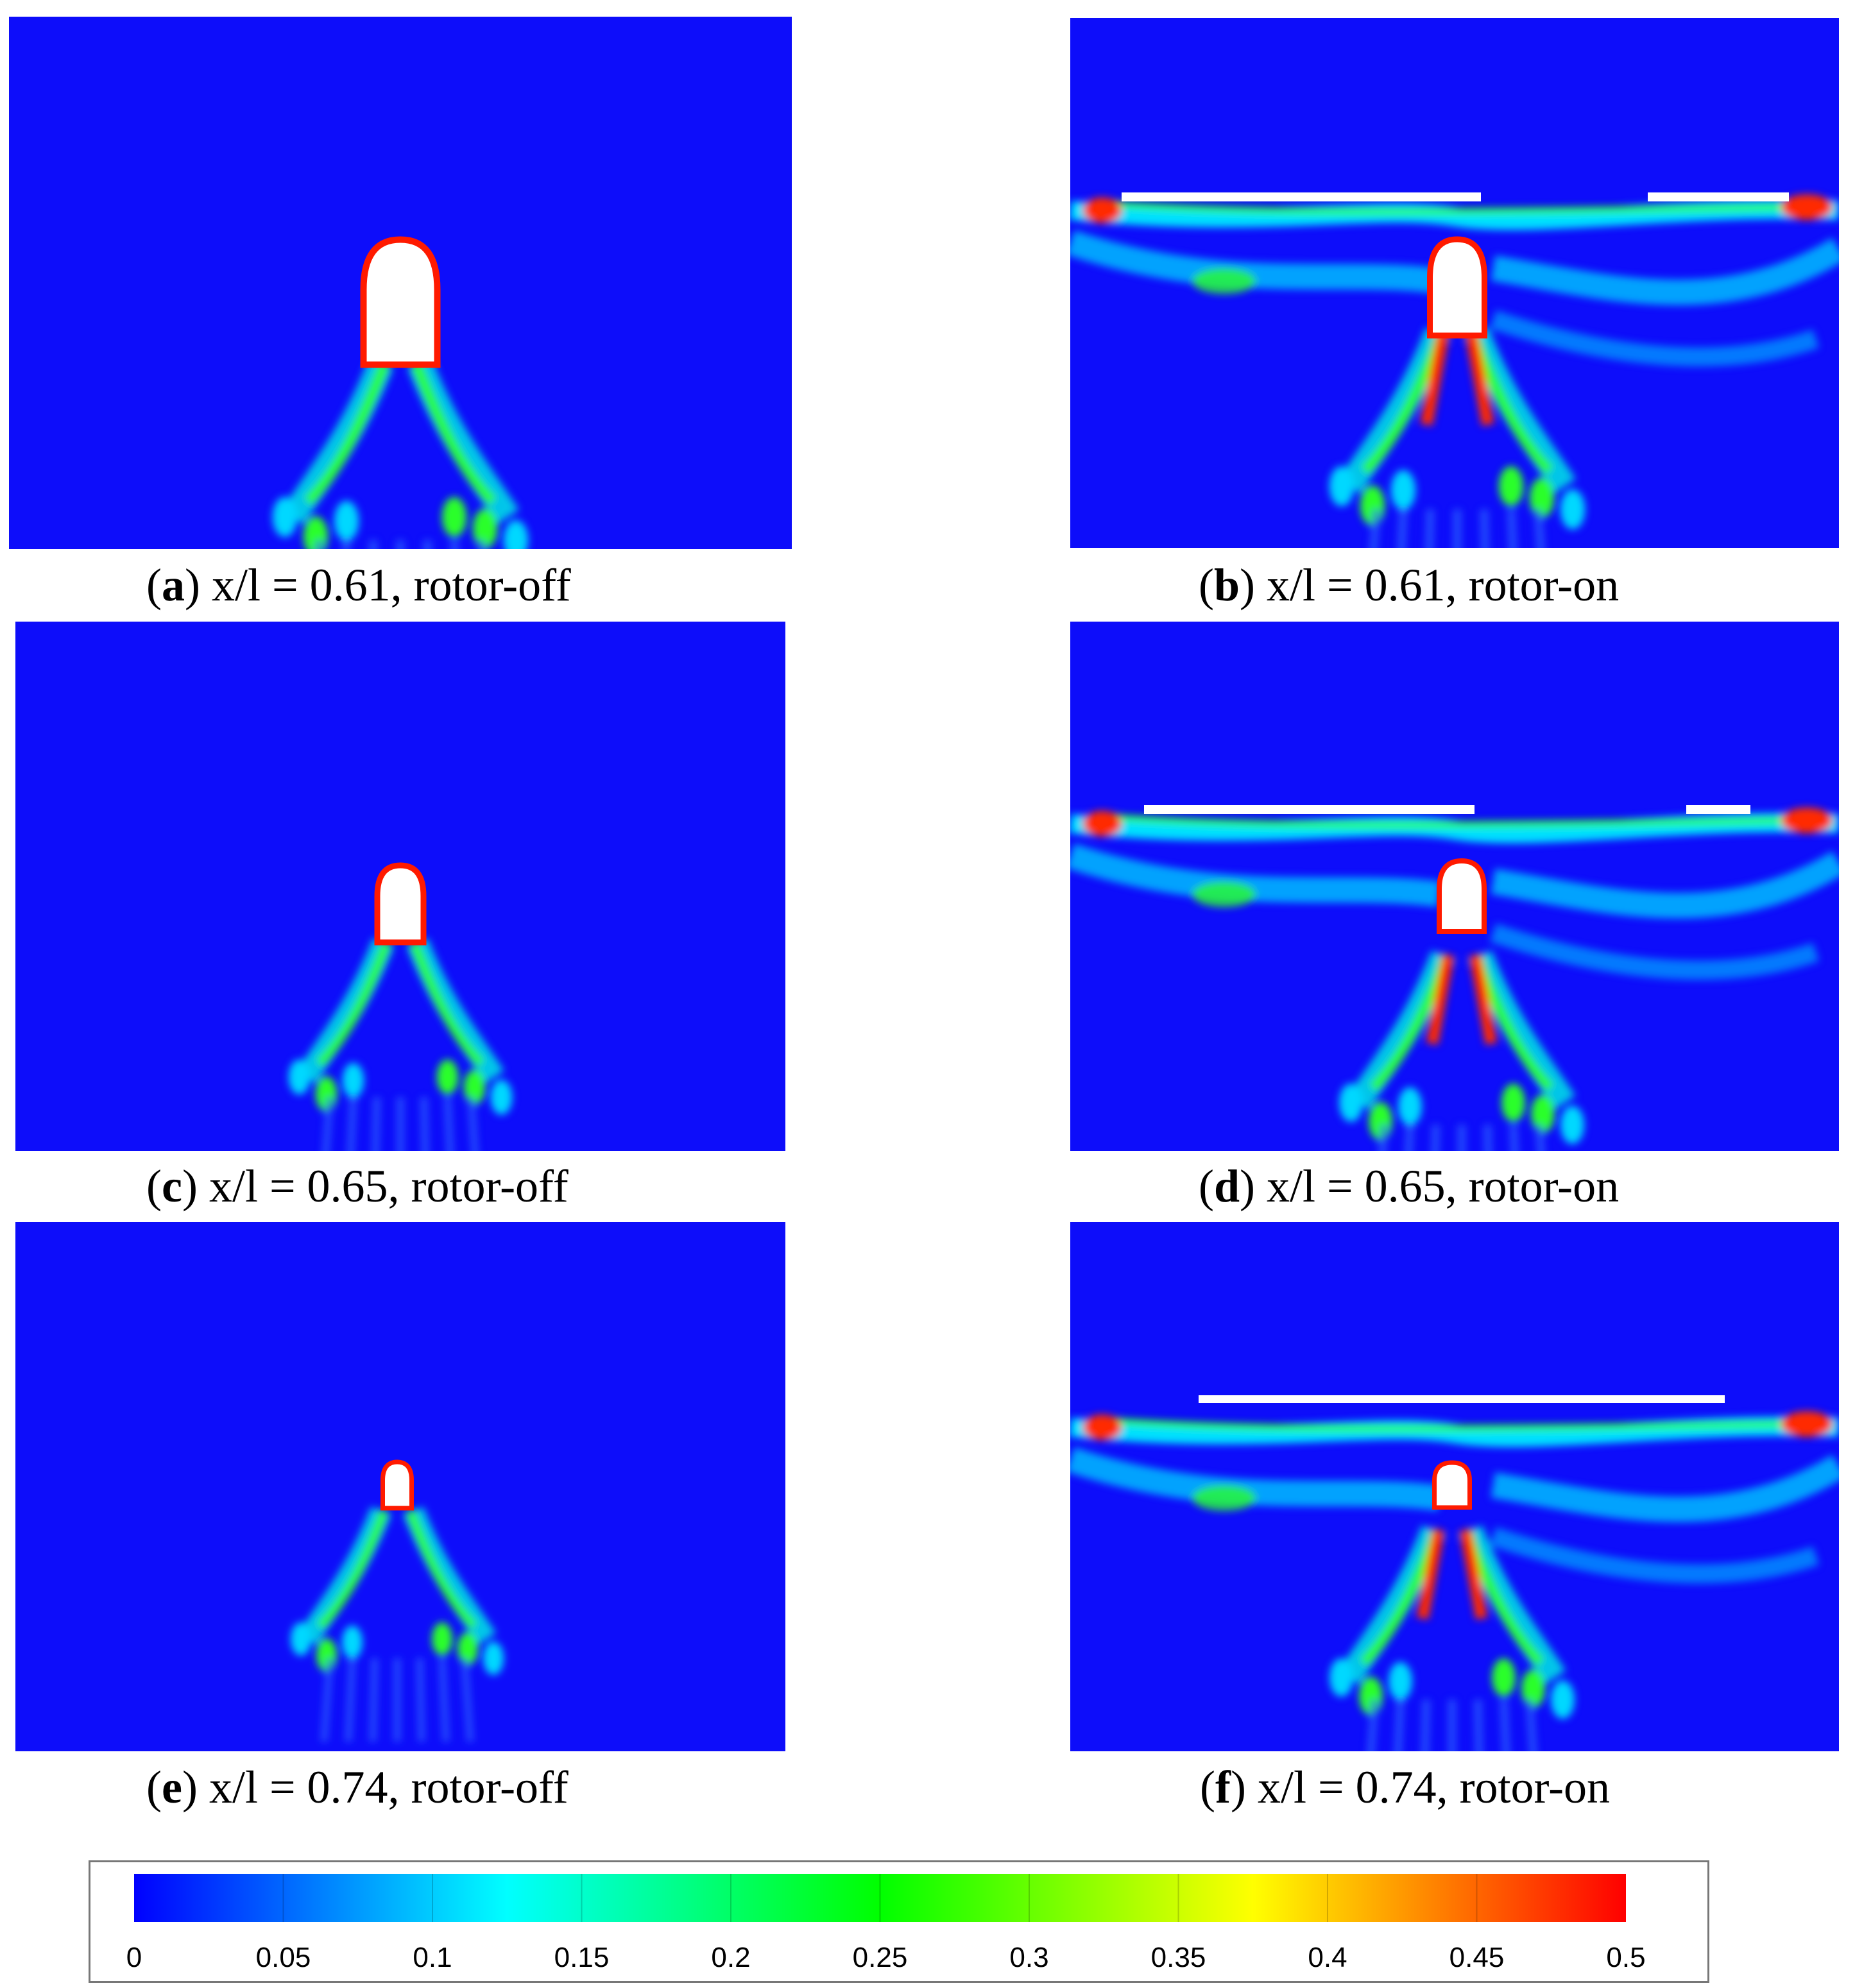 The width and height of the screenshot is (1855, 1988). I want to click on d-wake-left-core, so click(1410, 1022).